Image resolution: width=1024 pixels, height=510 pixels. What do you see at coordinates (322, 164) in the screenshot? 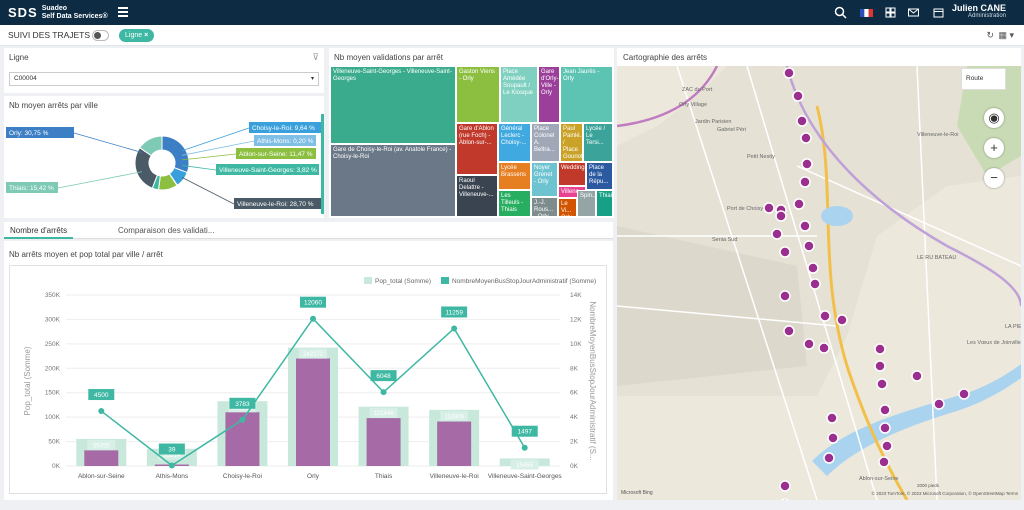
I see `panel-scrollbar` at bounding box center [322, 164].